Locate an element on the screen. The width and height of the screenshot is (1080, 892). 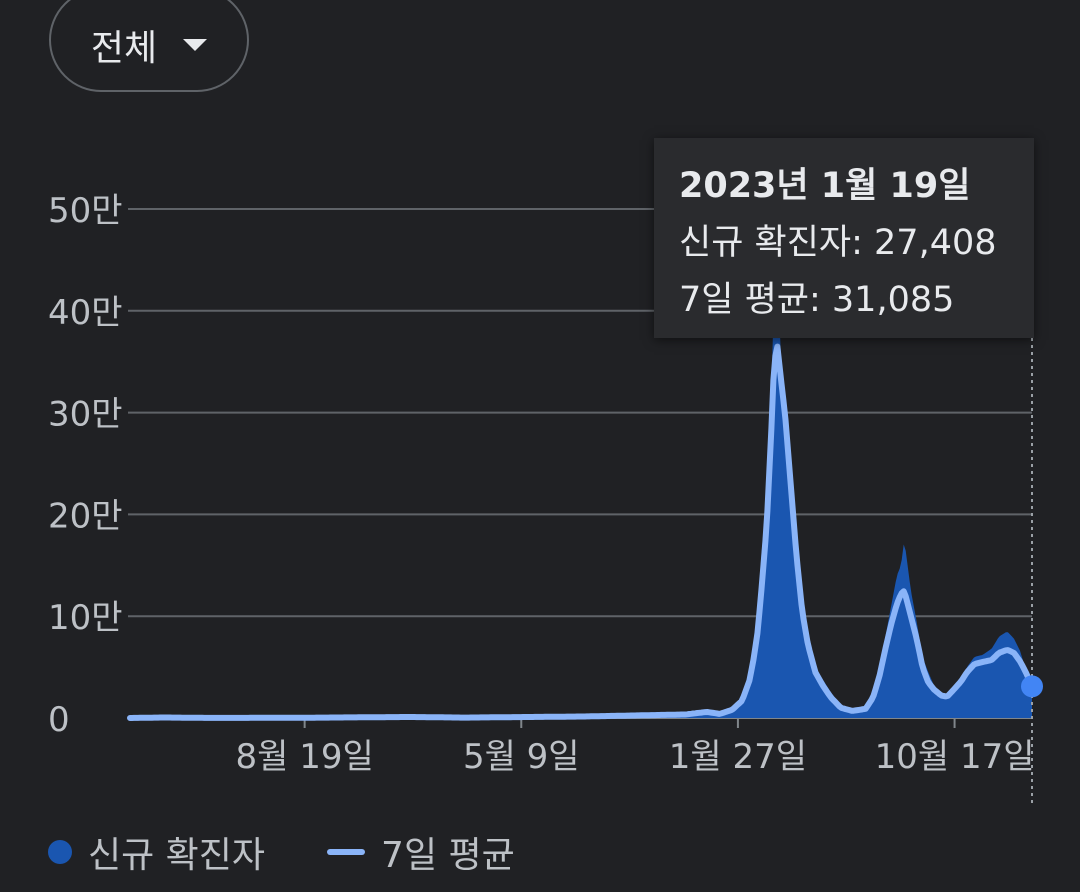
x-tick-label: 1월 27일 is located at coordinates (738, 757).